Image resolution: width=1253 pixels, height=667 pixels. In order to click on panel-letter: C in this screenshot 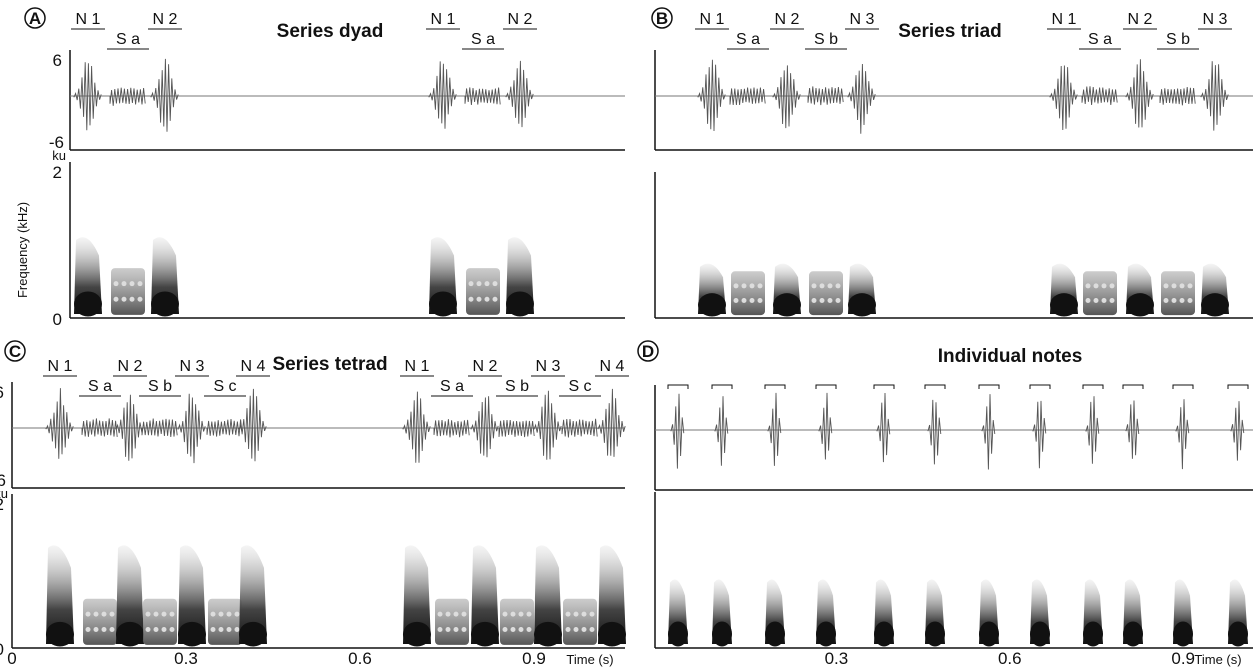, I will do `click(15, 351)`.